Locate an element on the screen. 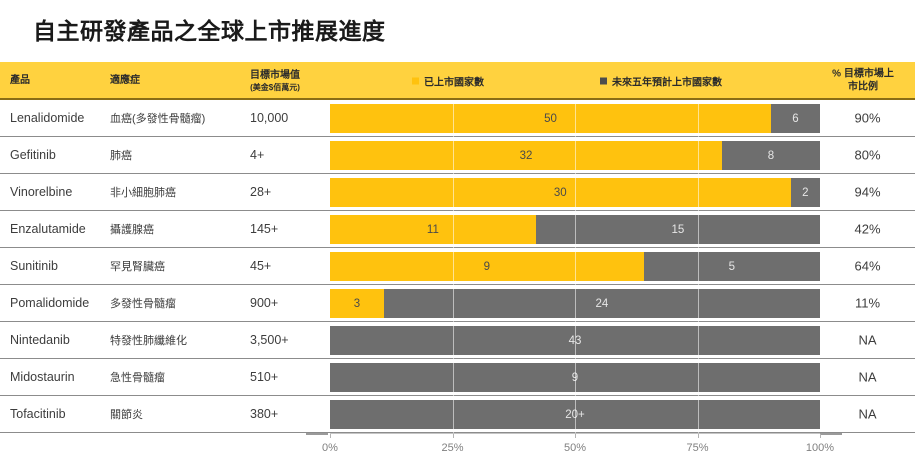 This screenshot has width=915, height=461. cell-product: Sunitinib is located at coordinates (34, 266).